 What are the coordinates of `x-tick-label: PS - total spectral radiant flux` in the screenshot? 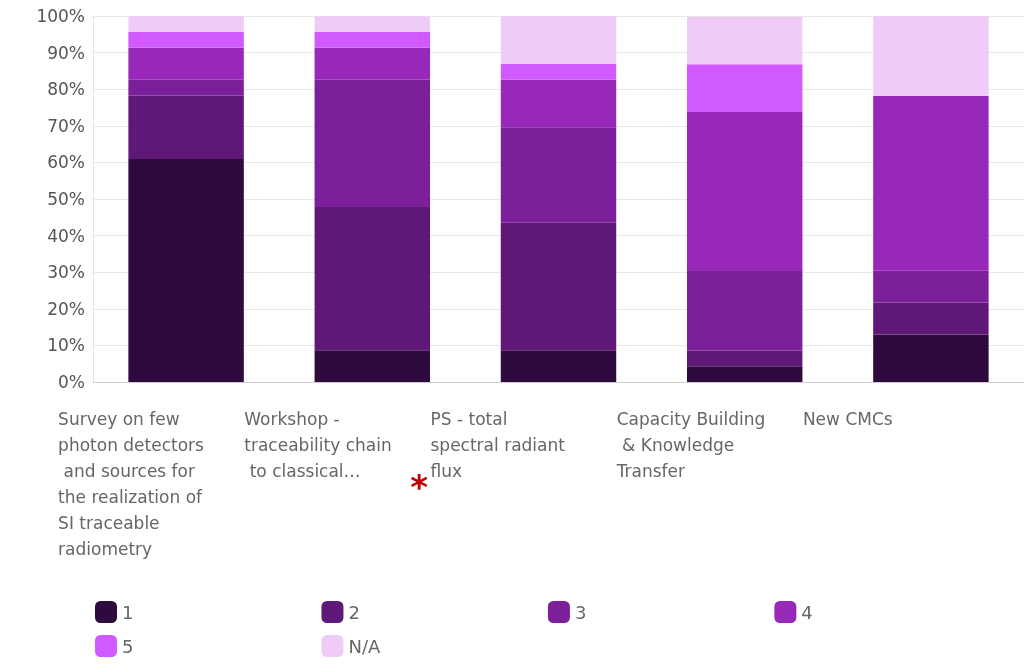 It's located at (500, 445).